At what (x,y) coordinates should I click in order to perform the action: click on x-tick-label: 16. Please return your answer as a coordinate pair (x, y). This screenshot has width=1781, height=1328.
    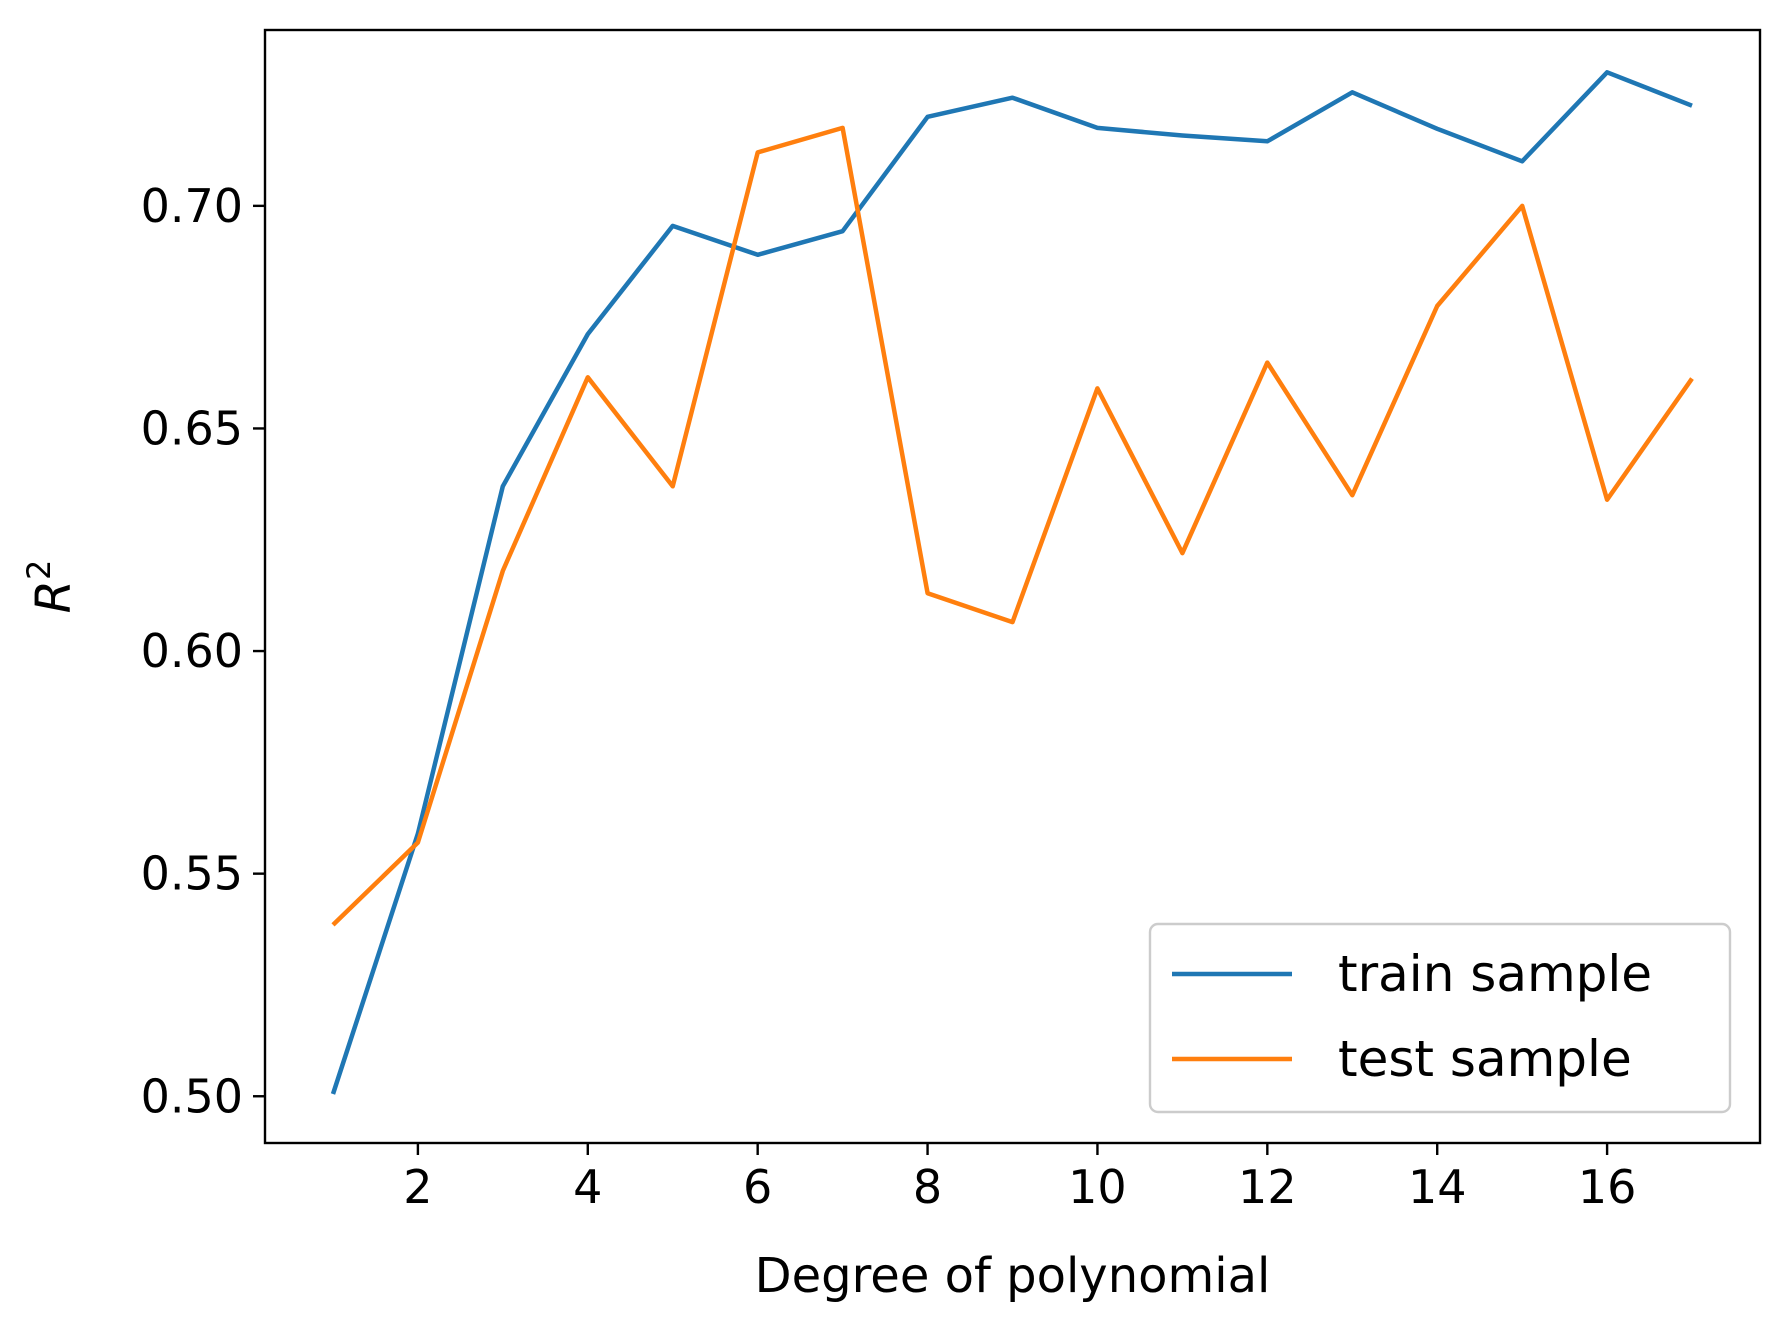
    Looking at the image, I should click on (1607, 1187).